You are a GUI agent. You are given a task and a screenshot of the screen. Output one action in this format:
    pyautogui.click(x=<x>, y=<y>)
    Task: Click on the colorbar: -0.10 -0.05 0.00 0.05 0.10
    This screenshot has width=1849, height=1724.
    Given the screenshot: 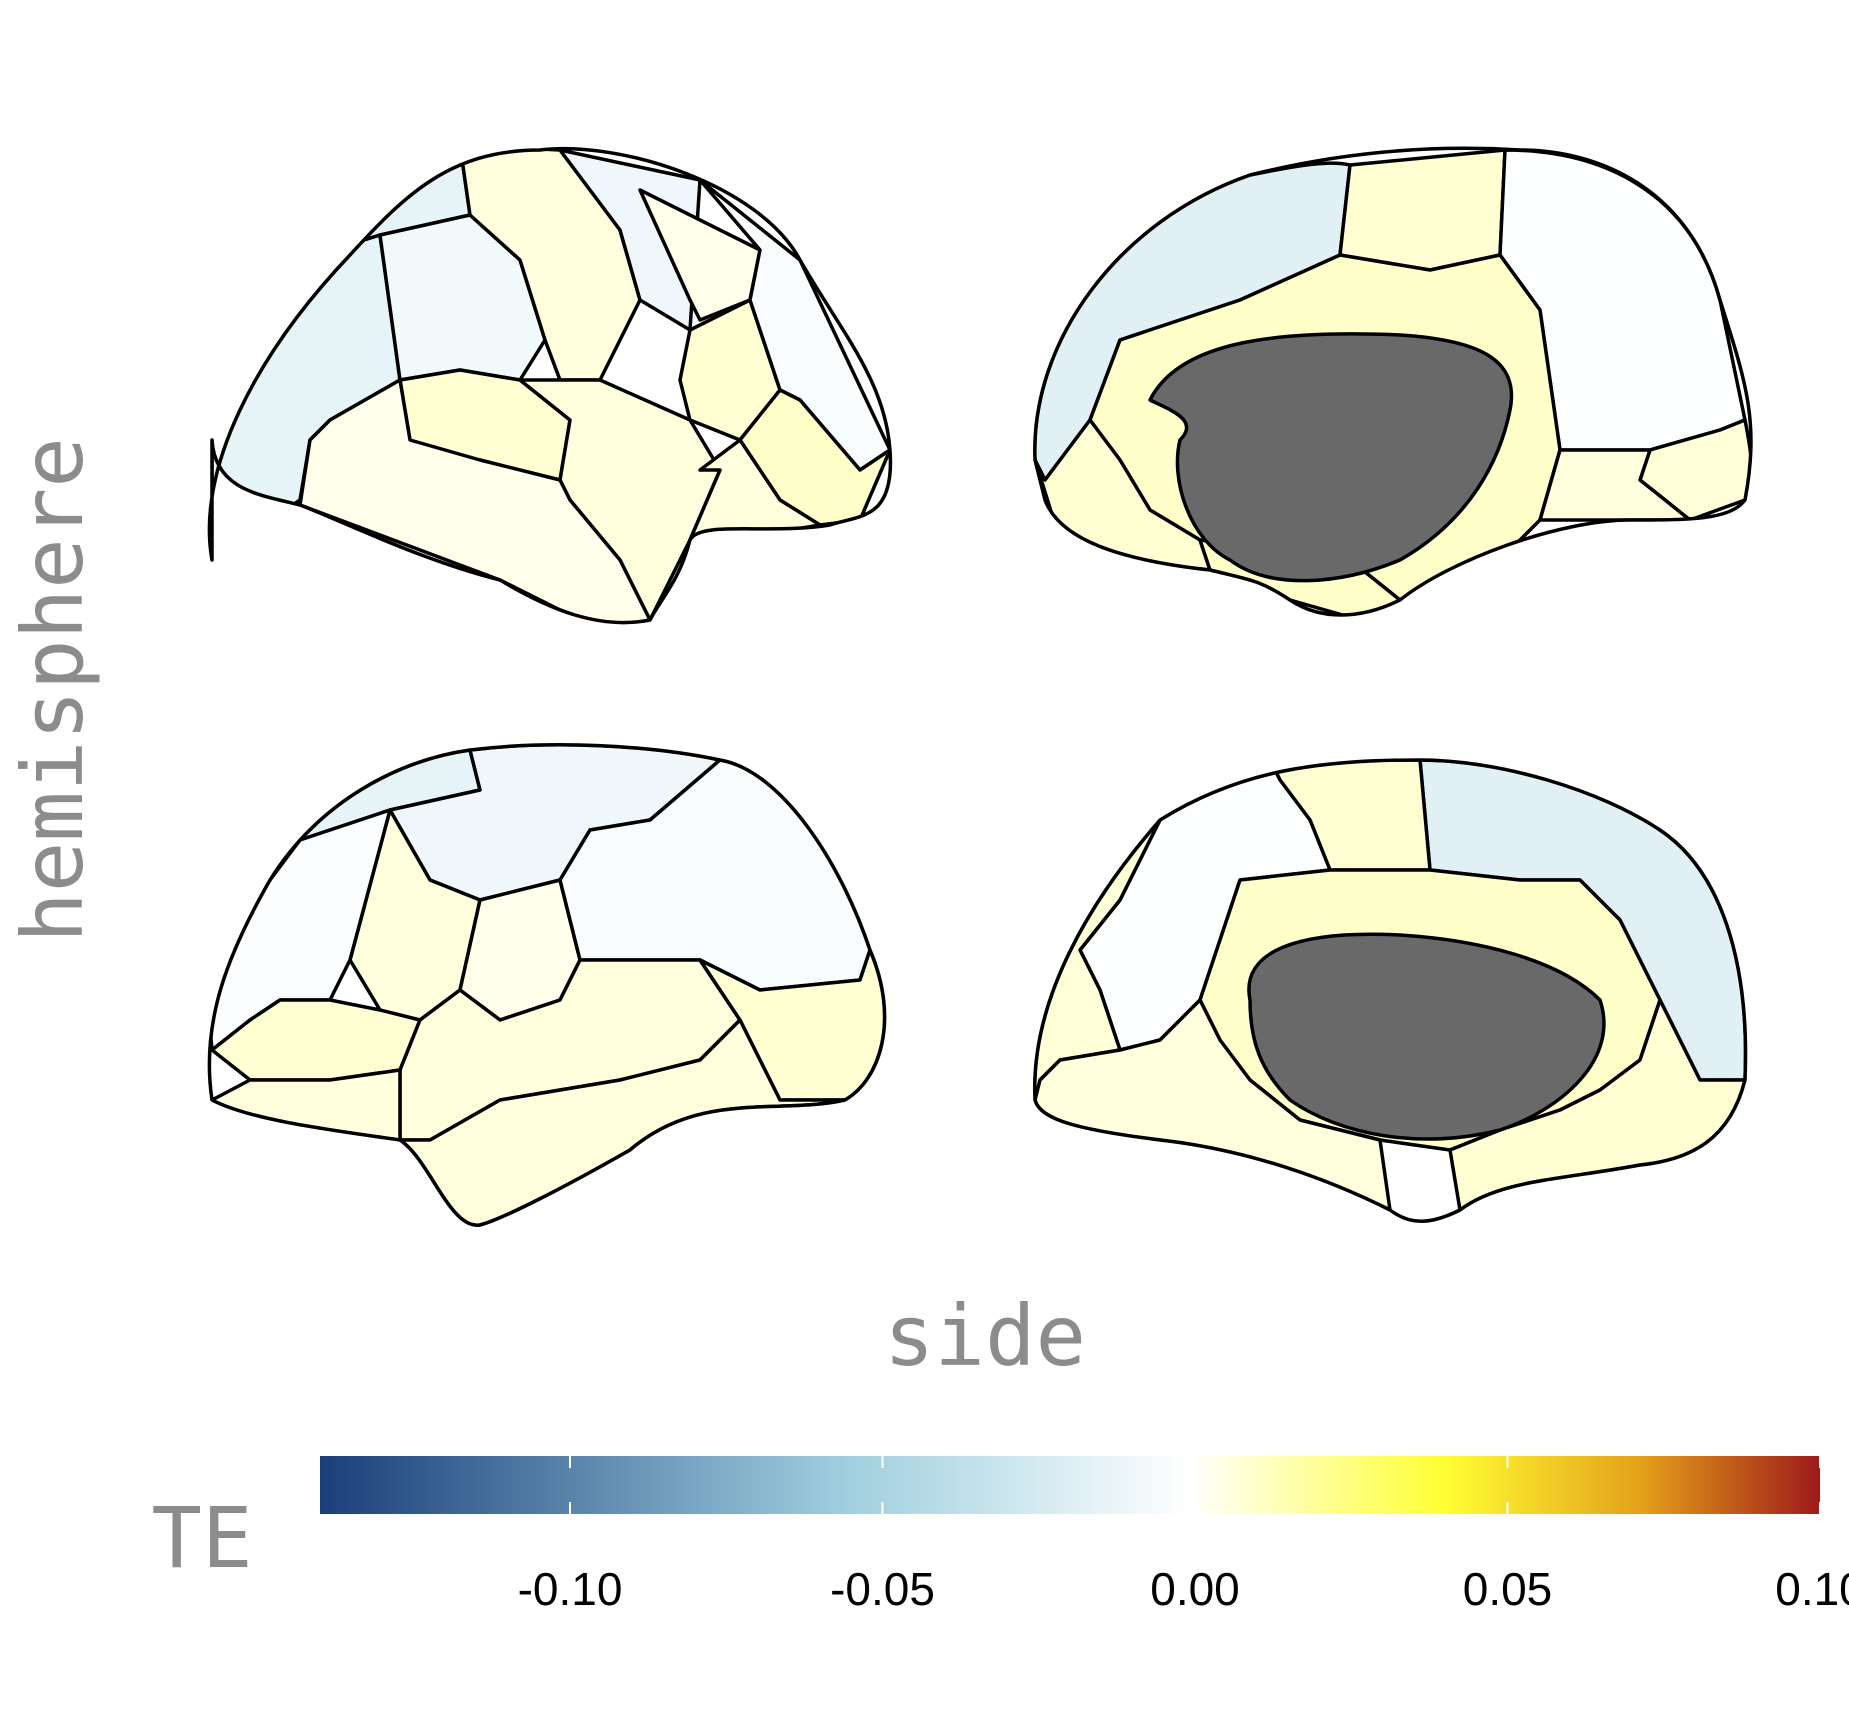 What is the action you would take?
    pyautogui.click(x=1084, y=1535)
    